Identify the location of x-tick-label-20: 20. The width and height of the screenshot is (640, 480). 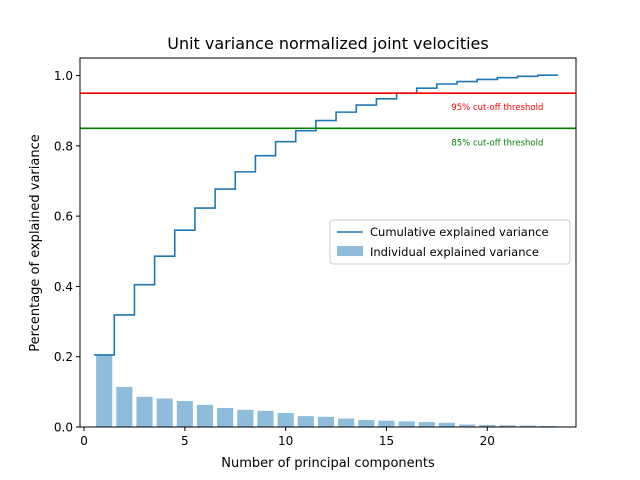
(487, 441).